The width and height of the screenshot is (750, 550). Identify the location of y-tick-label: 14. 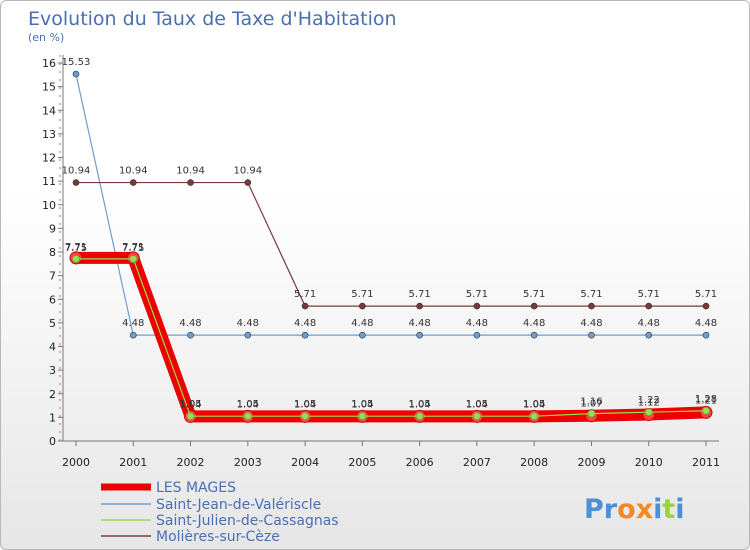
(49, 110).